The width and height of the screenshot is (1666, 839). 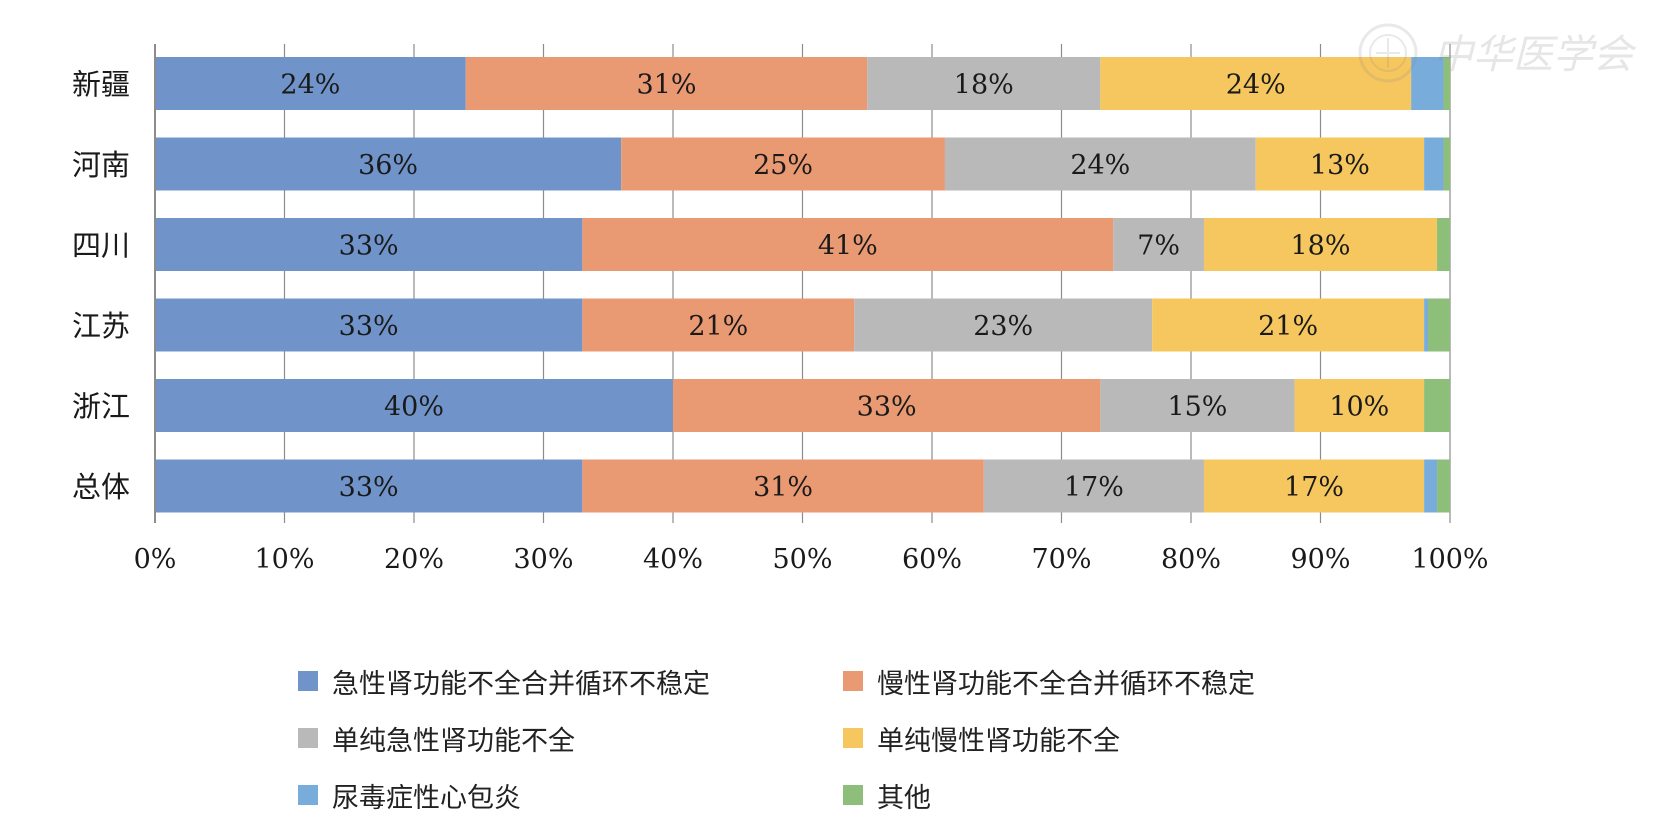 I want to click on data-label: 36%, so click(x=388, y=165).